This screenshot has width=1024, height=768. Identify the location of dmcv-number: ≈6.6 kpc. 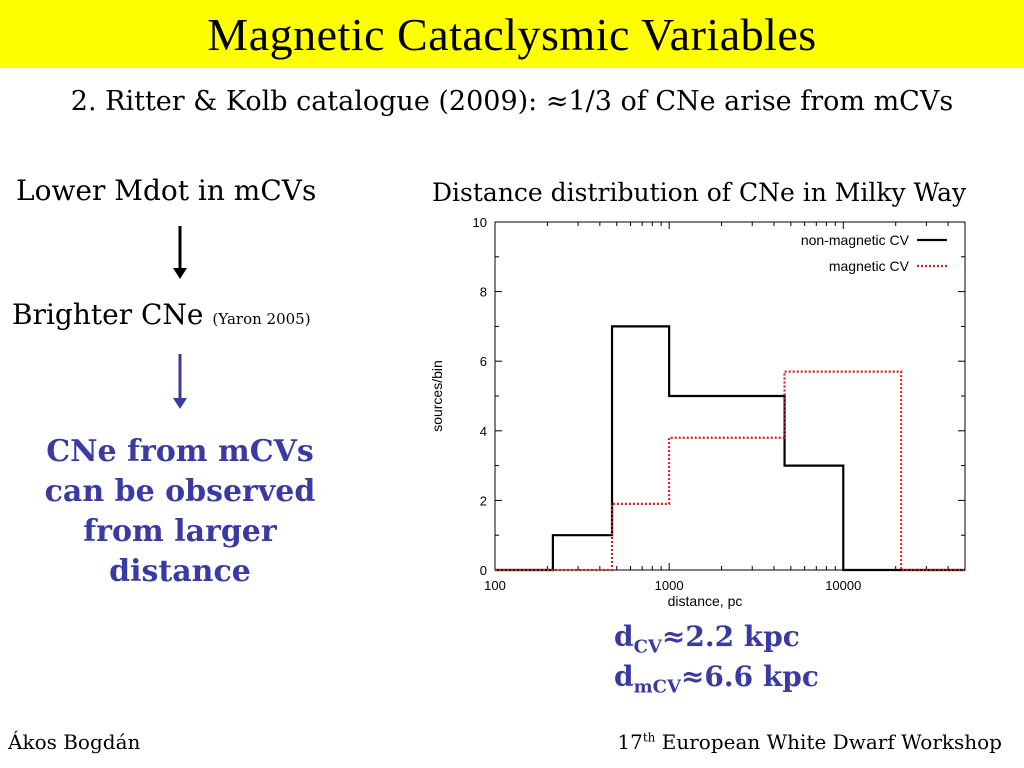
(749, 676).